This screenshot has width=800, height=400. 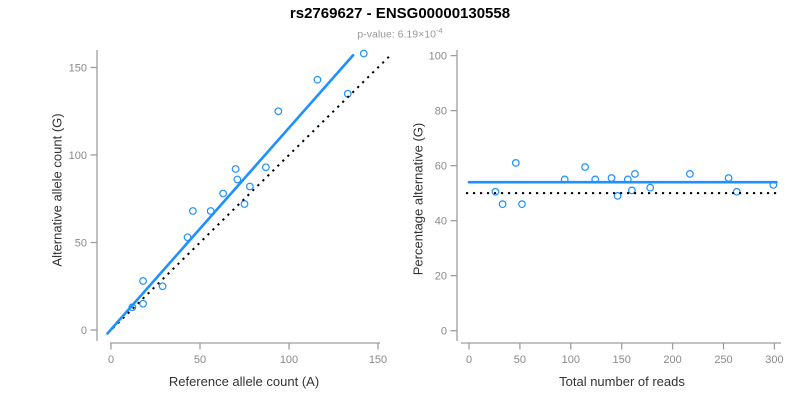 I want to click on right-x-axis-title: Total number of reads, so click(x=622, y=381).